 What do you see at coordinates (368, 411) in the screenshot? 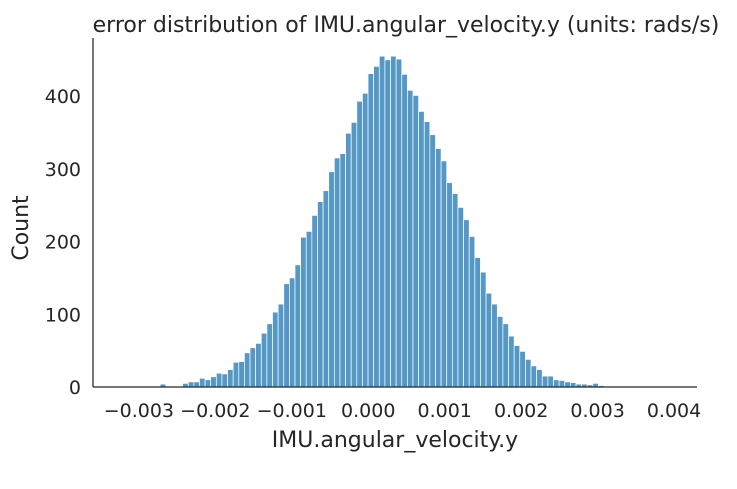
I see `x-tick-label: 0.000` at bounding box center [368, 411].